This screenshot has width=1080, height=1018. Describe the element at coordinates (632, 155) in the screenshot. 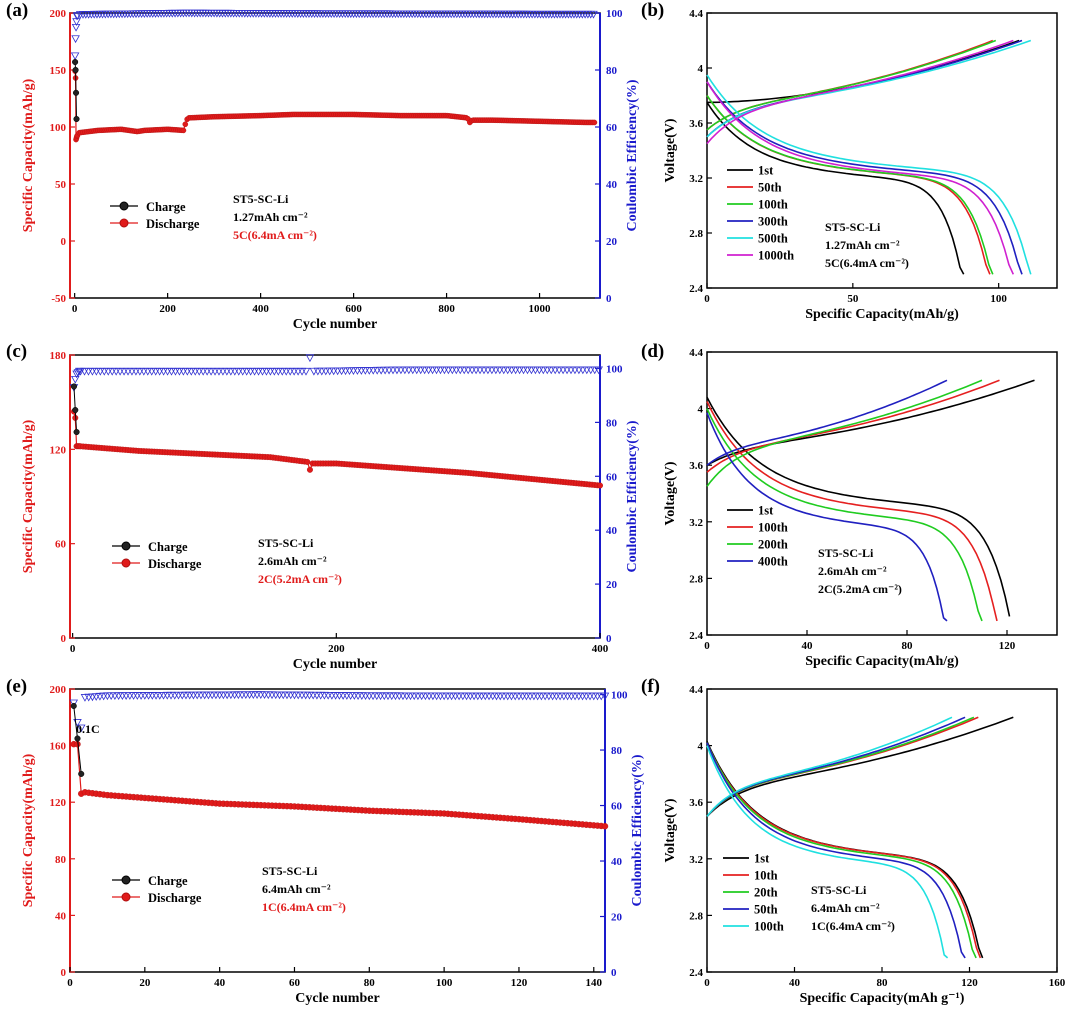

I see `y2-axis-label: Coulombic Efficiency(%)` at that location.